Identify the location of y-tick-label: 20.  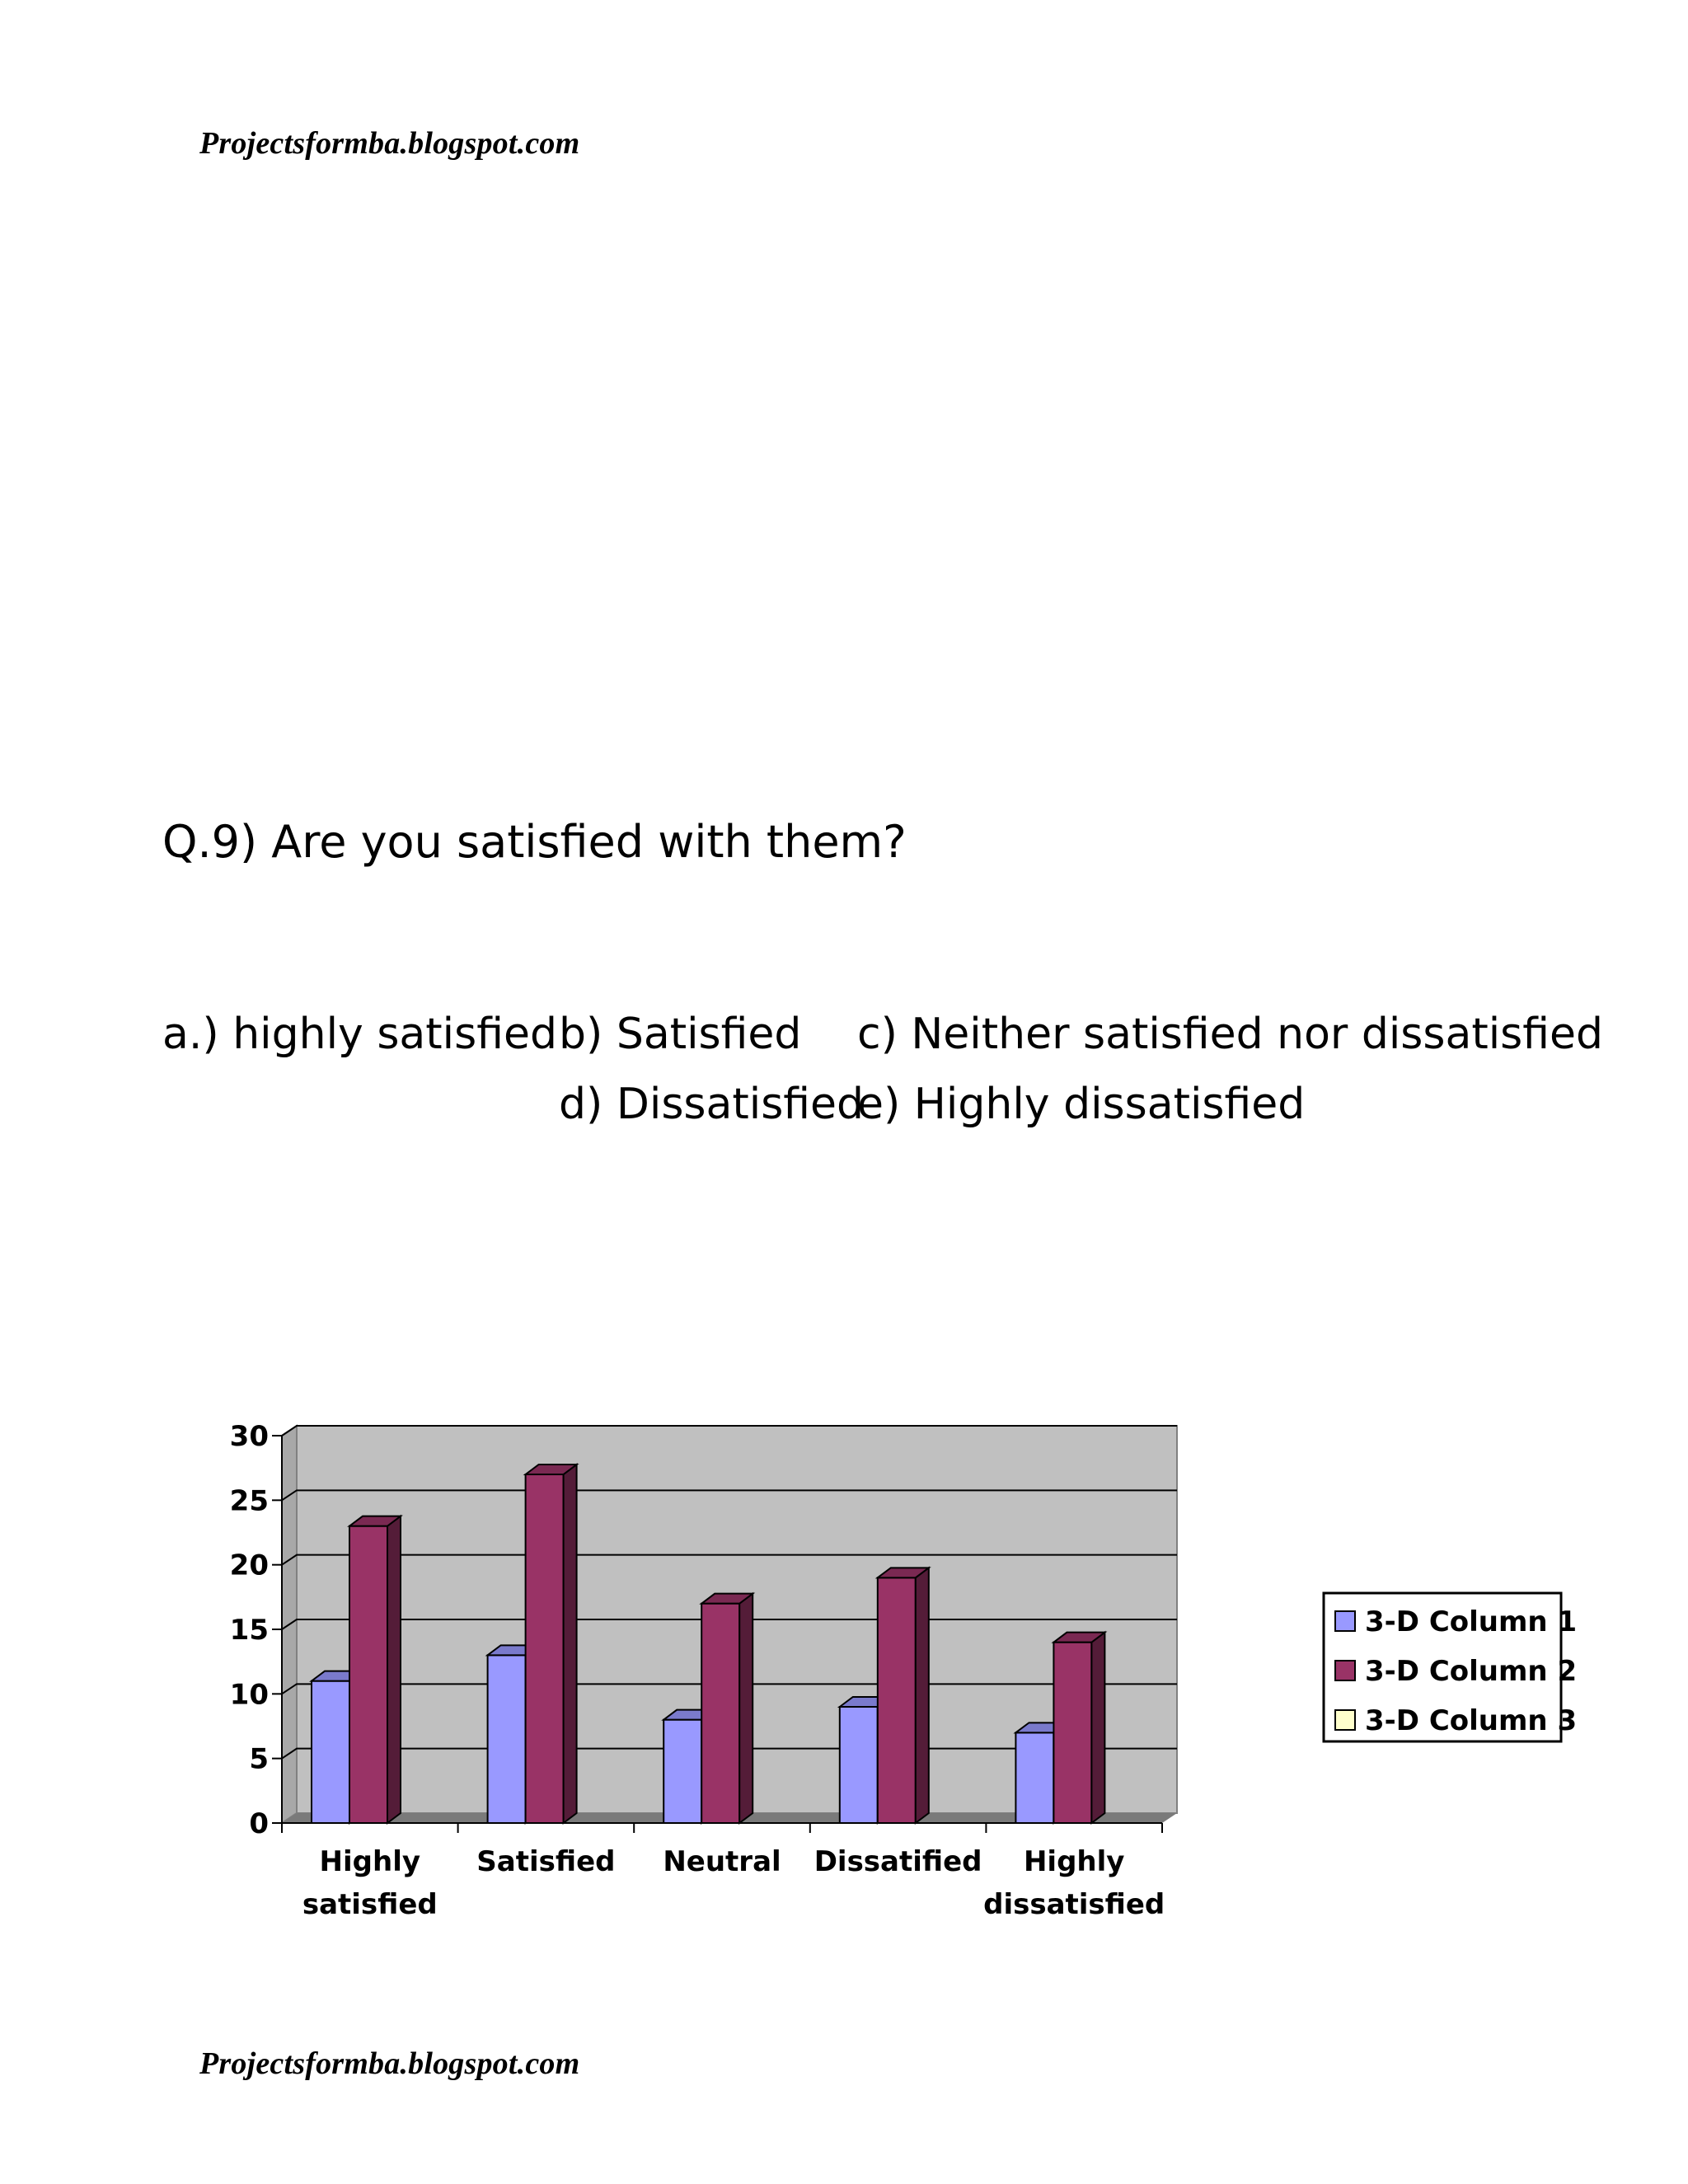
(250, 1565).